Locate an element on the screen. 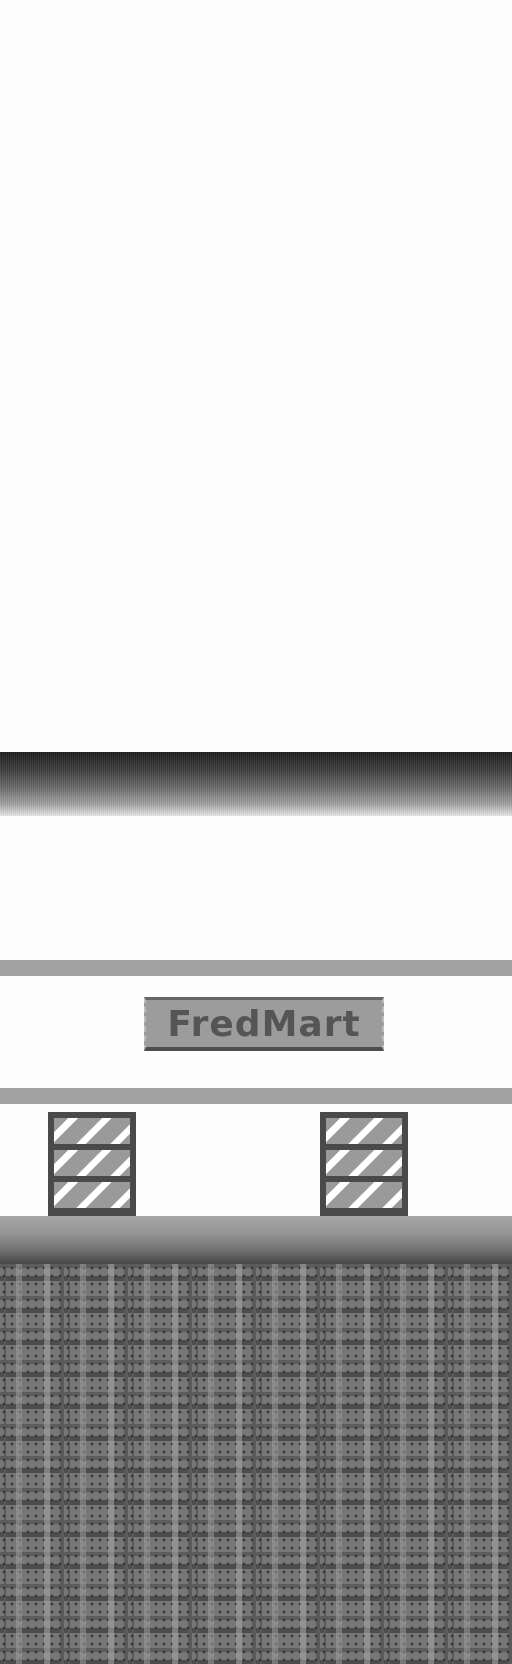  store-window-right is located at coordinates (364, 1165).